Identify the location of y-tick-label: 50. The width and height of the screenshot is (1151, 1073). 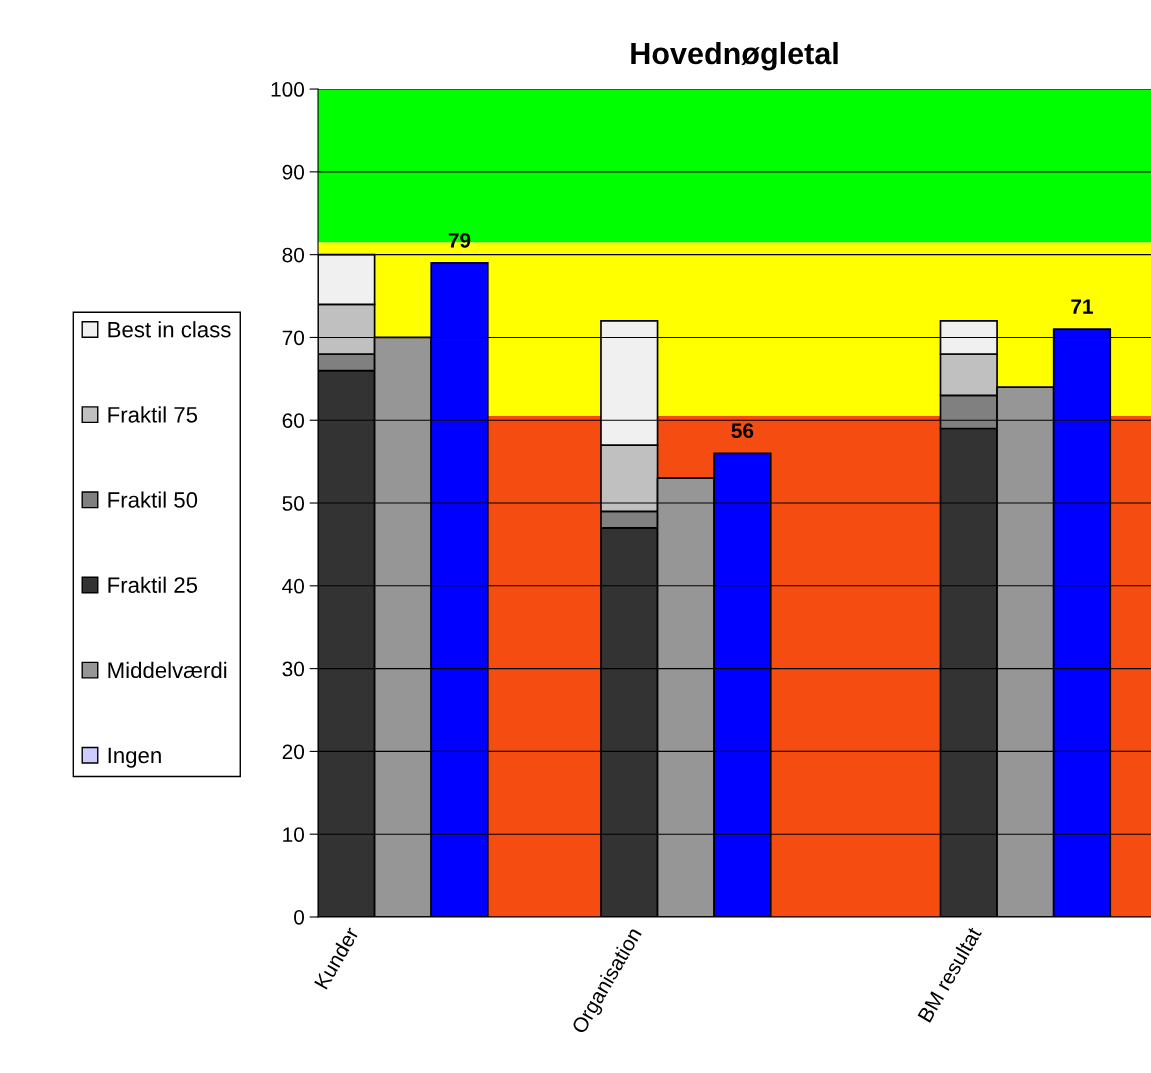
(293, 503).